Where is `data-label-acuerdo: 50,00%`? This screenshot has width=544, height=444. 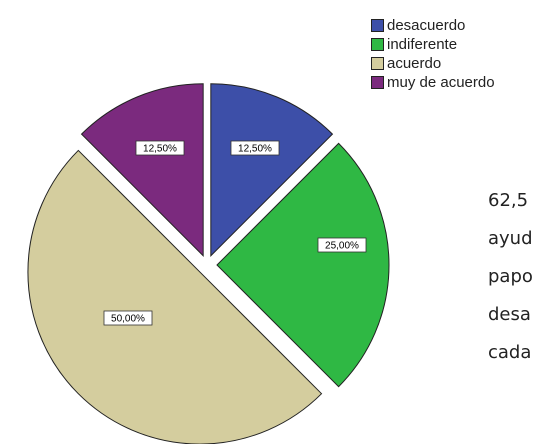 data-label-acuerdo: 50,00% is located at coordinates (128, 318).